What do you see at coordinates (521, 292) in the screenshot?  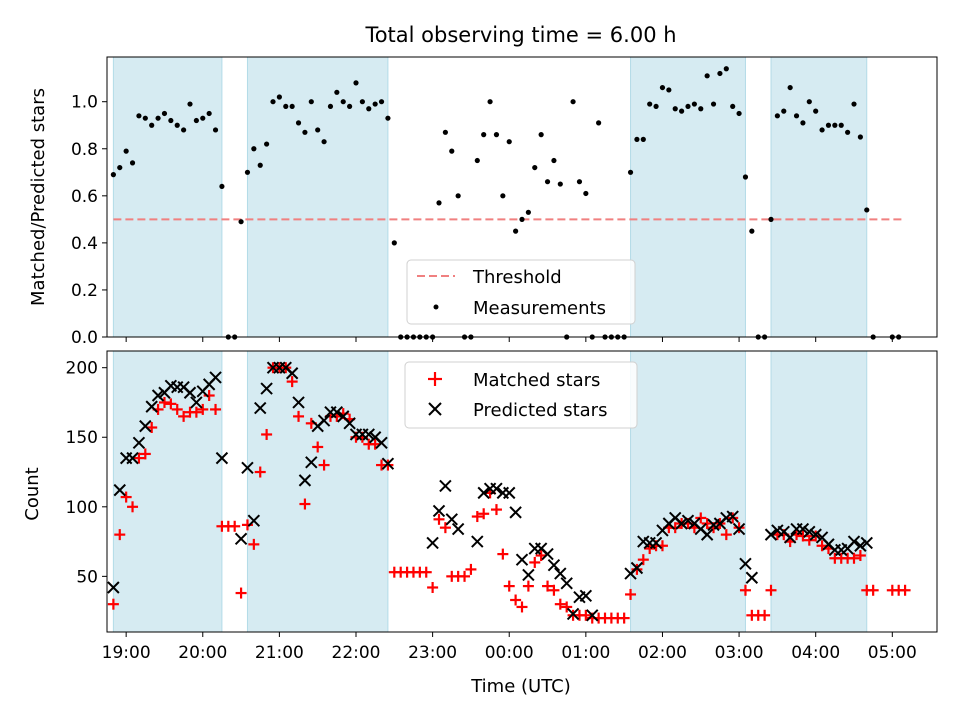 I see `top-legend: Threshold Measurements` at bounding box center [521, 292].